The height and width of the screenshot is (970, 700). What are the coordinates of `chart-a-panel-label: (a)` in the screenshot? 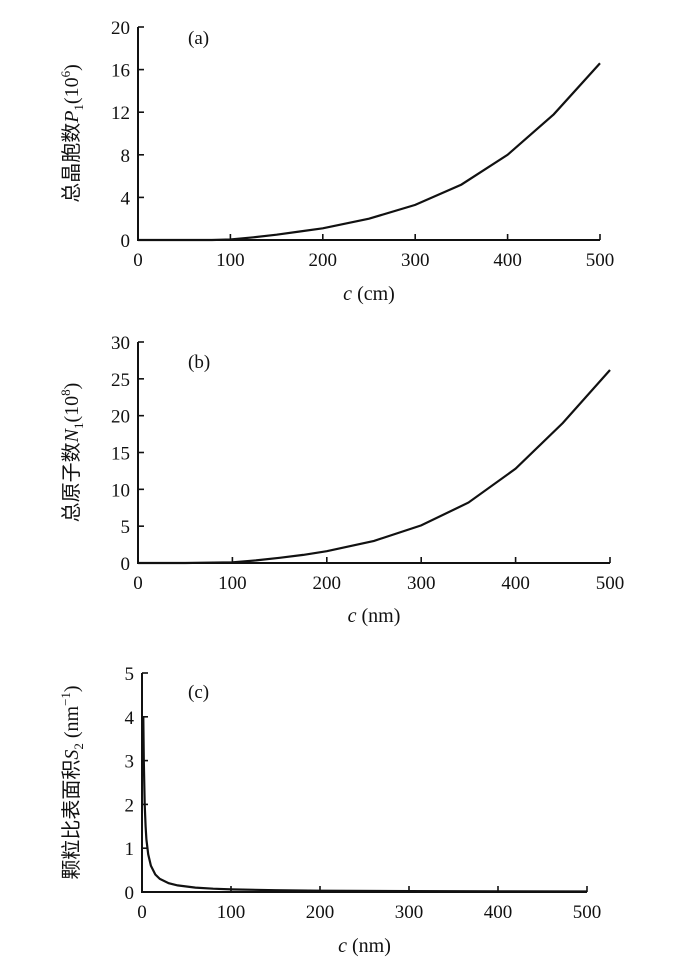 It's located at (198, 38).